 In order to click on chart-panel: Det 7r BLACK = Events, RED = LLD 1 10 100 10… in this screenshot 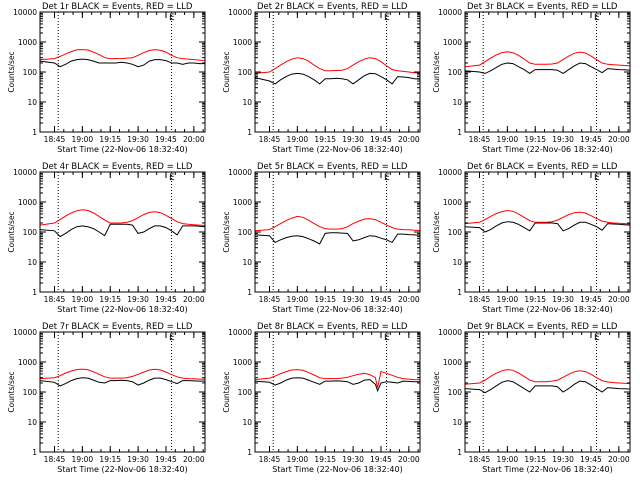, I will do `click(106, 398)`.